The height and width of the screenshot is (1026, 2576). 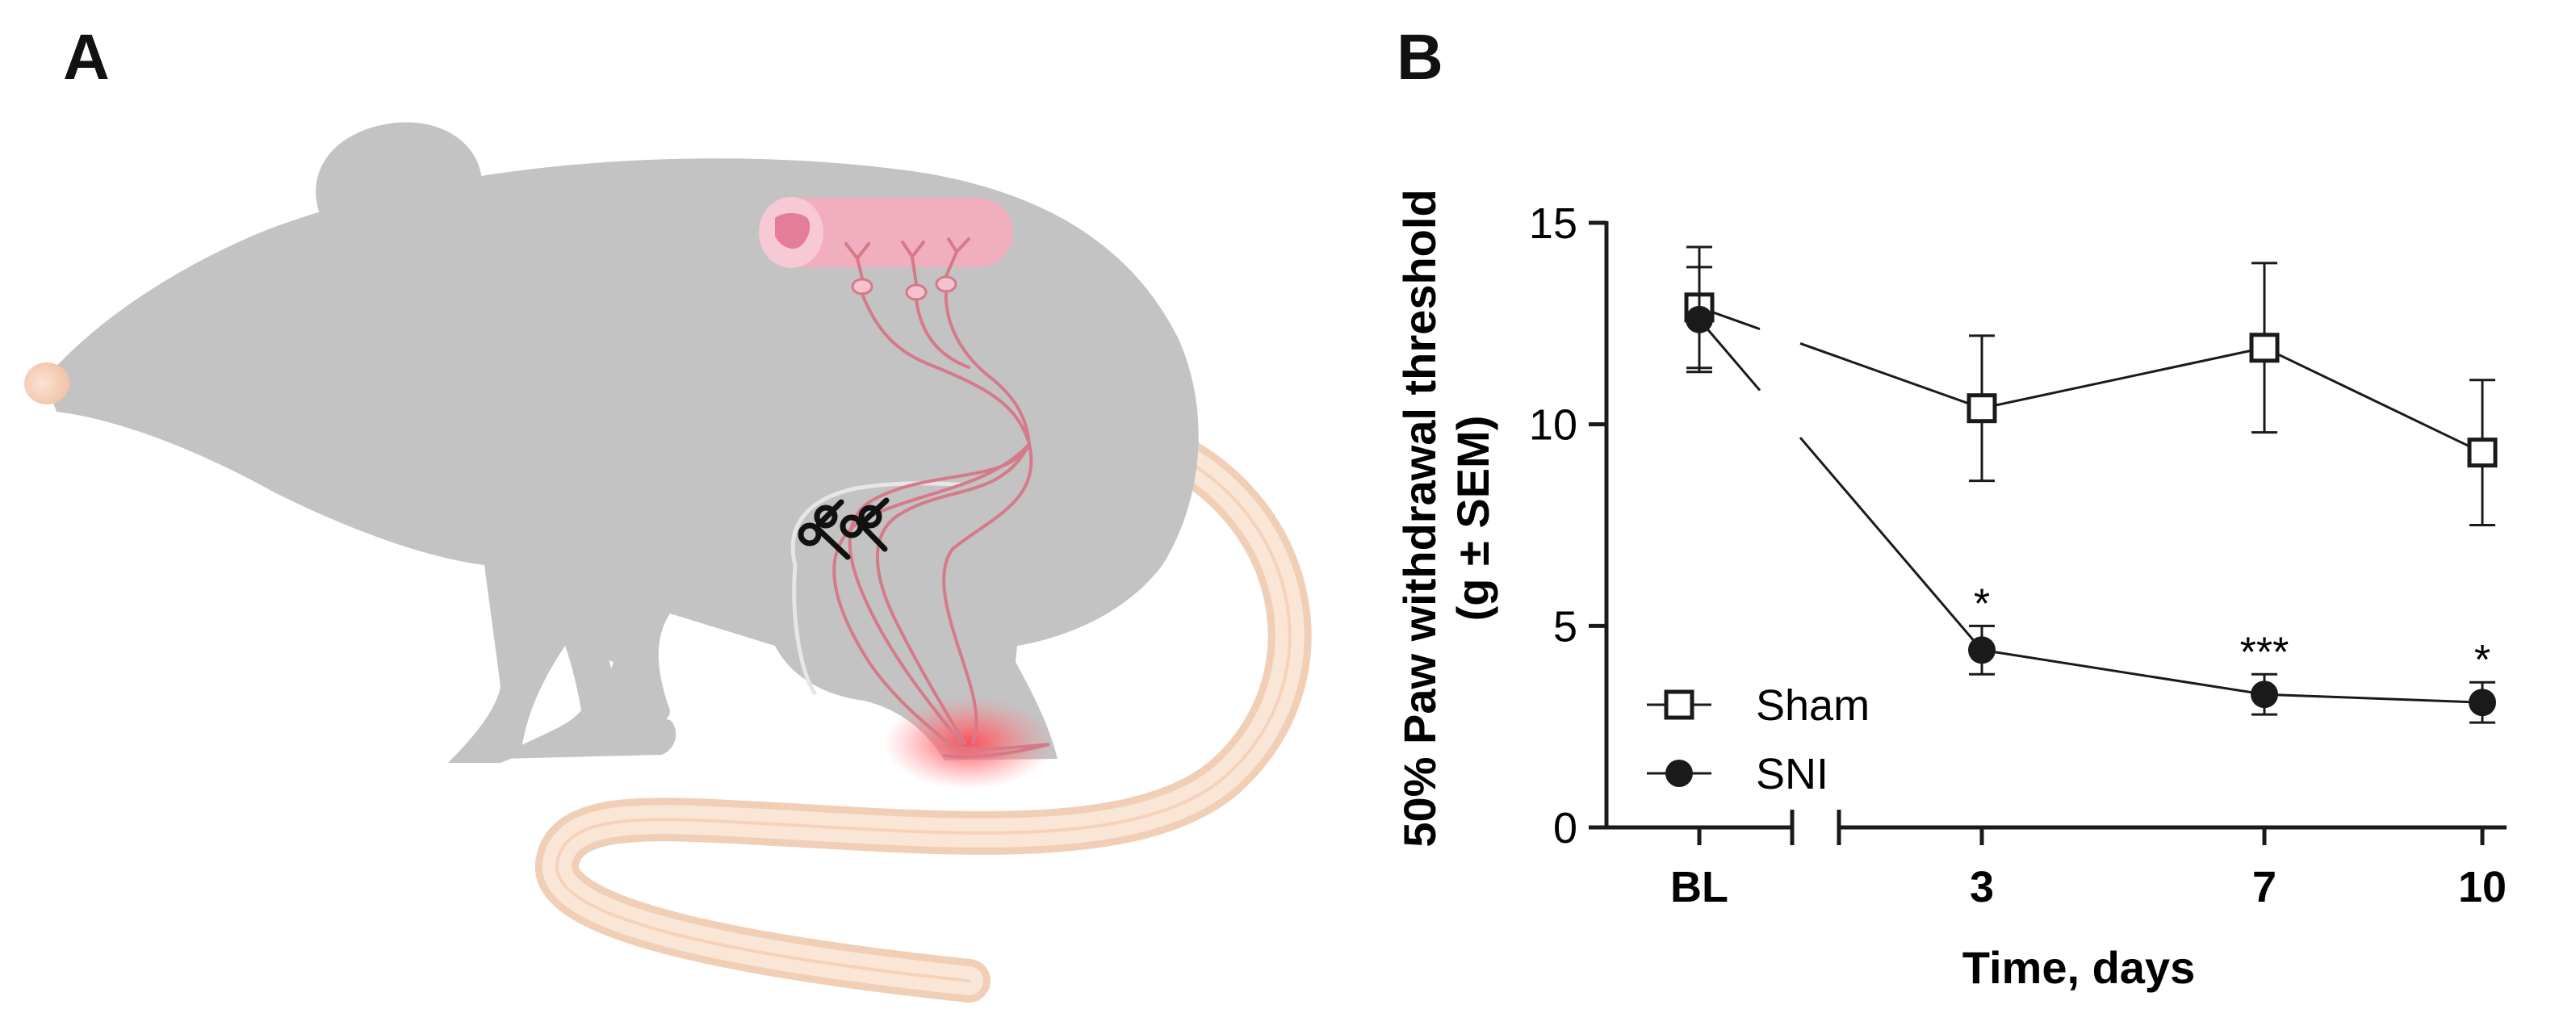 I want to click on y-tick-label: 5, so click(x=1565, y=626).